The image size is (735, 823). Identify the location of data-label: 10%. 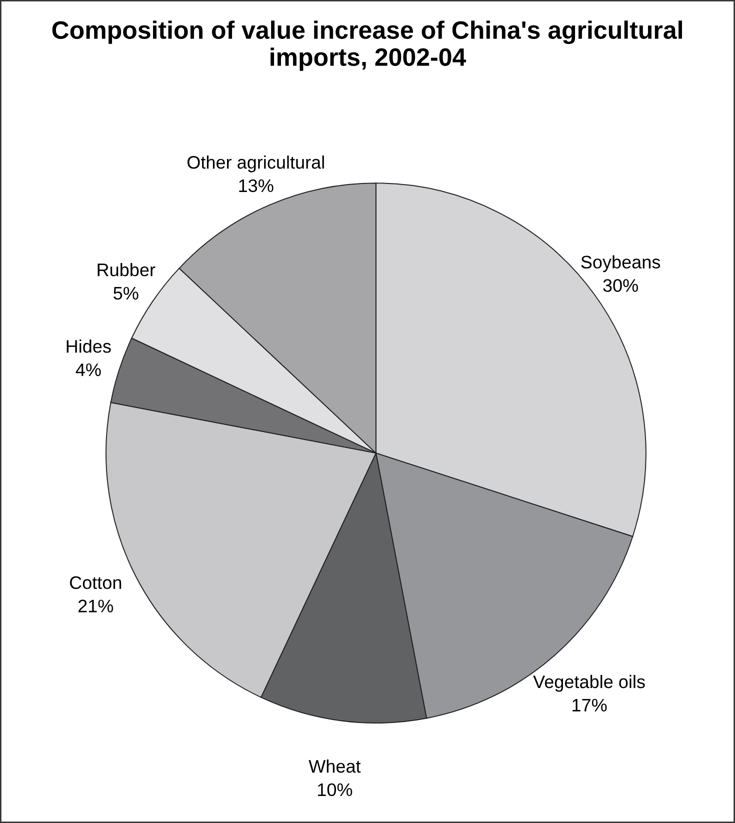
(335, 789).